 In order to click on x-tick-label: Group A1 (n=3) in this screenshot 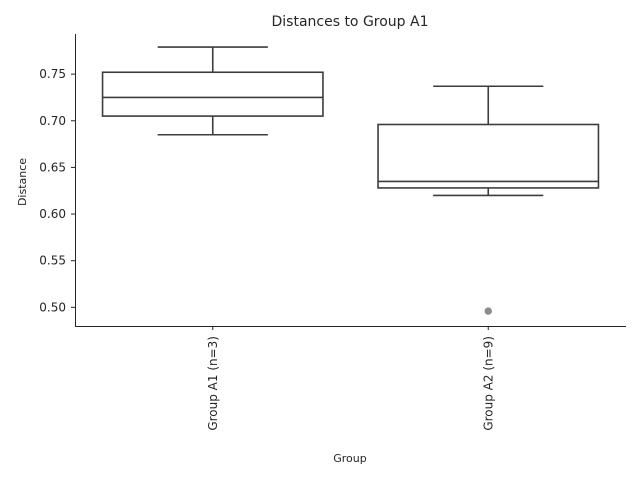, I will do `click(213, 383)`.